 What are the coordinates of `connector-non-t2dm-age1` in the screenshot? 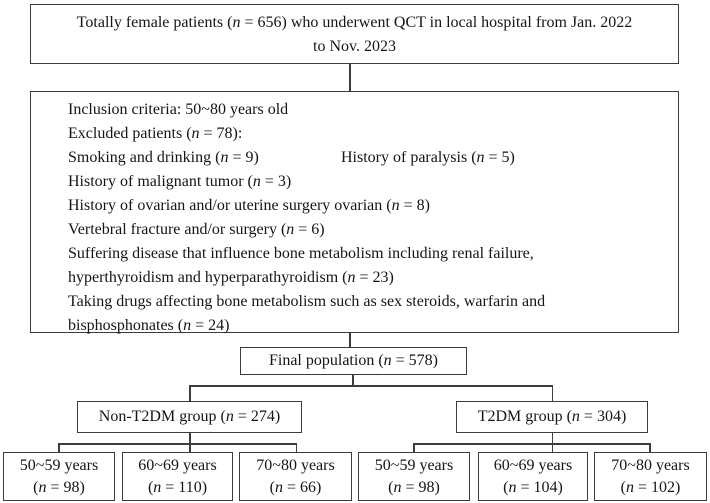 It's located at (59, 447).